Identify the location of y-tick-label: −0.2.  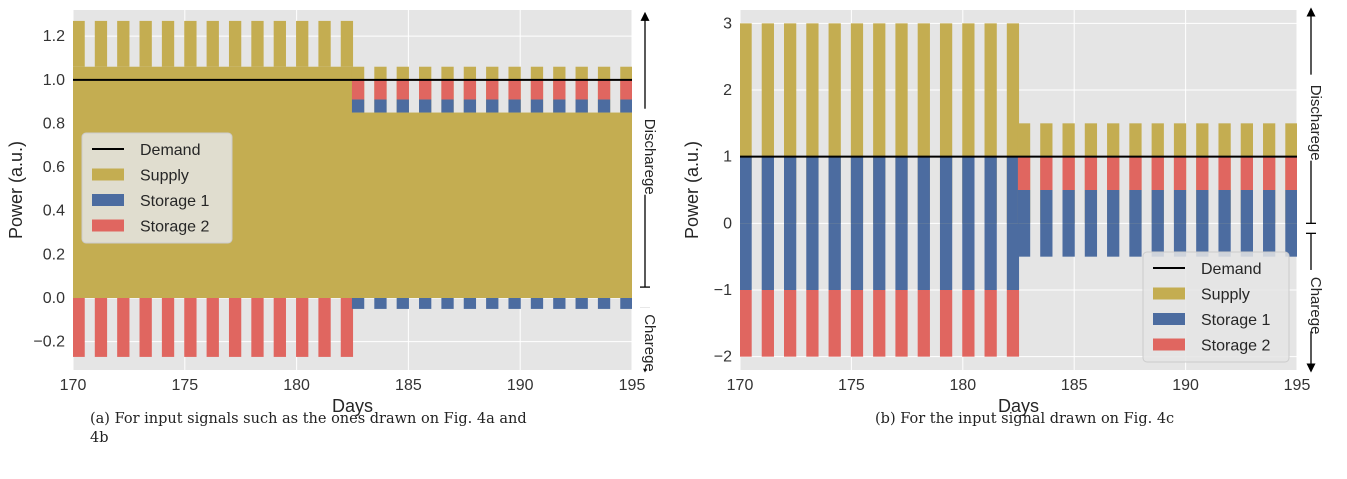
(49, 342).